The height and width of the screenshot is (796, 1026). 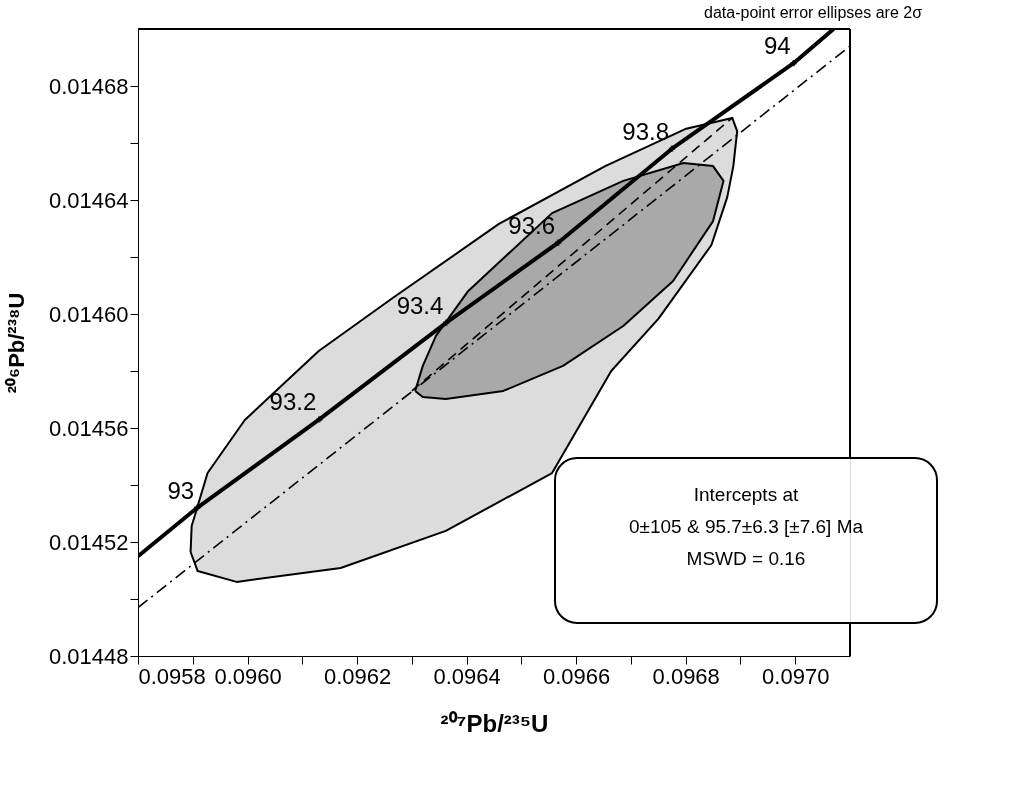 What do you see at coordinates (88, 200) in the screenshot?
I see `y-tick-label: 0.01464` at bounding box center [88, 200].